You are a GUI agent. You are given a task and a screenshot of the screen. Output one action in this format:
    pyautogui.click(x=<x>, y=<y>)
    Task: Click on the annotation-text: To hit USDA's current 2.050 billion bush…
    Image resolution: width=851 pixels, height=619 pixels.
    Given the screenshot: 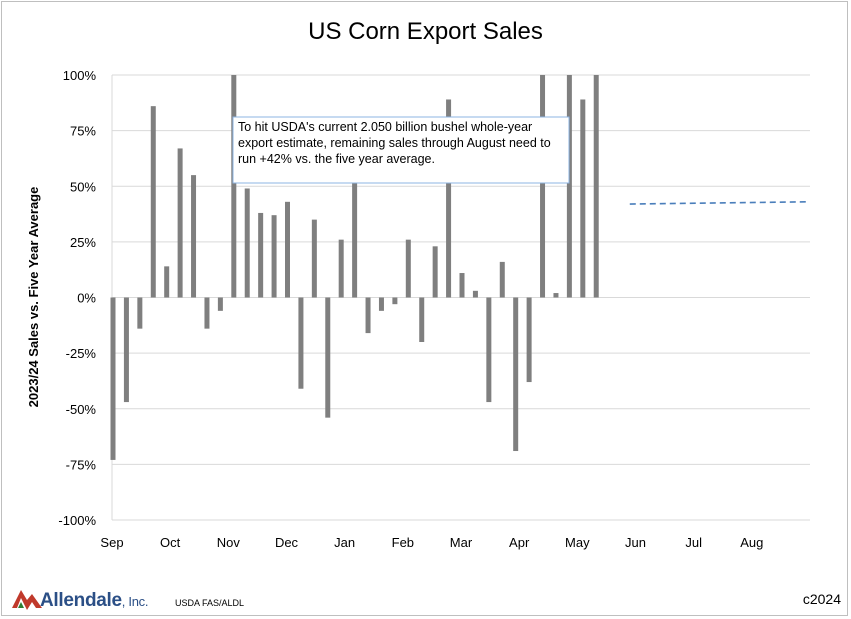 What is the action you would take?
    pyautogui.click(x=394, y=143)
    